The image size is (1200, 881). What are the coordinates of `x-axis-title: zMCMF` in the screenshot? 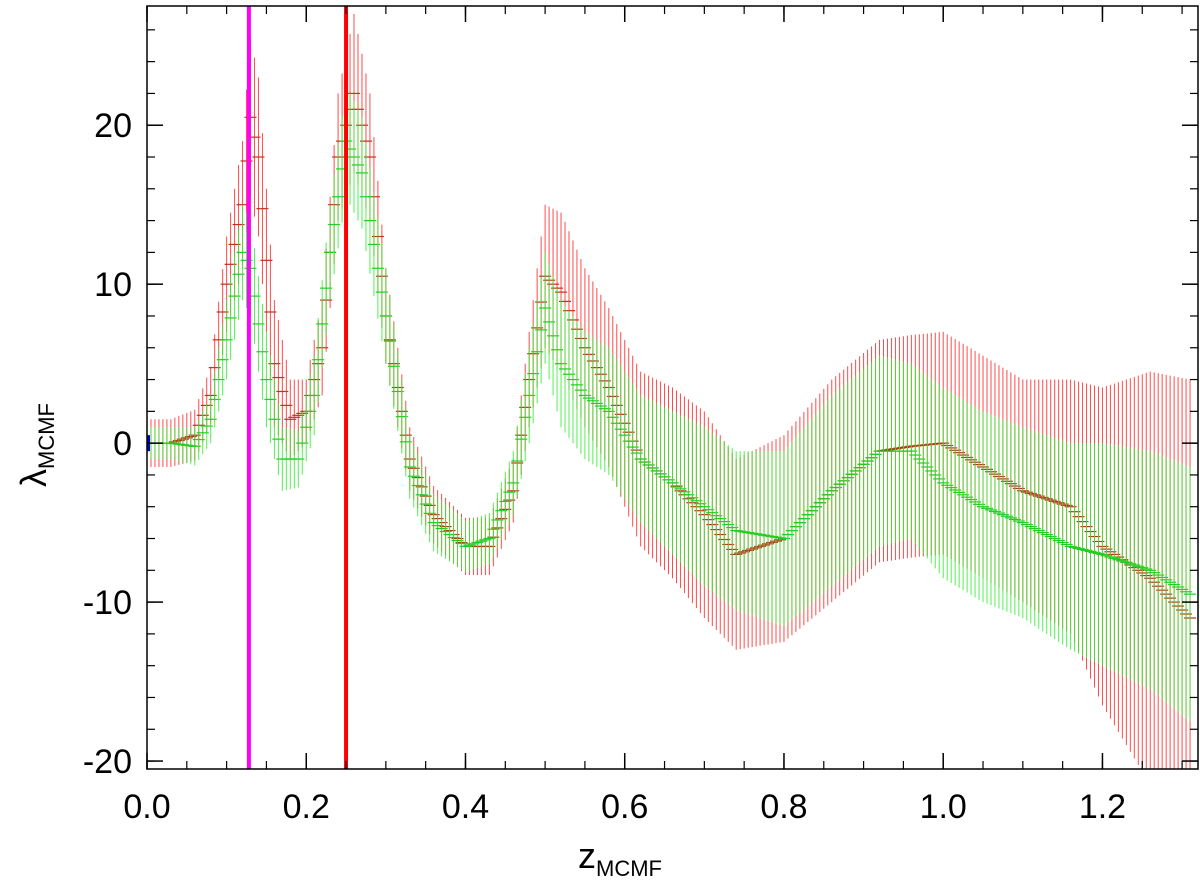 It's located at (620, 858).